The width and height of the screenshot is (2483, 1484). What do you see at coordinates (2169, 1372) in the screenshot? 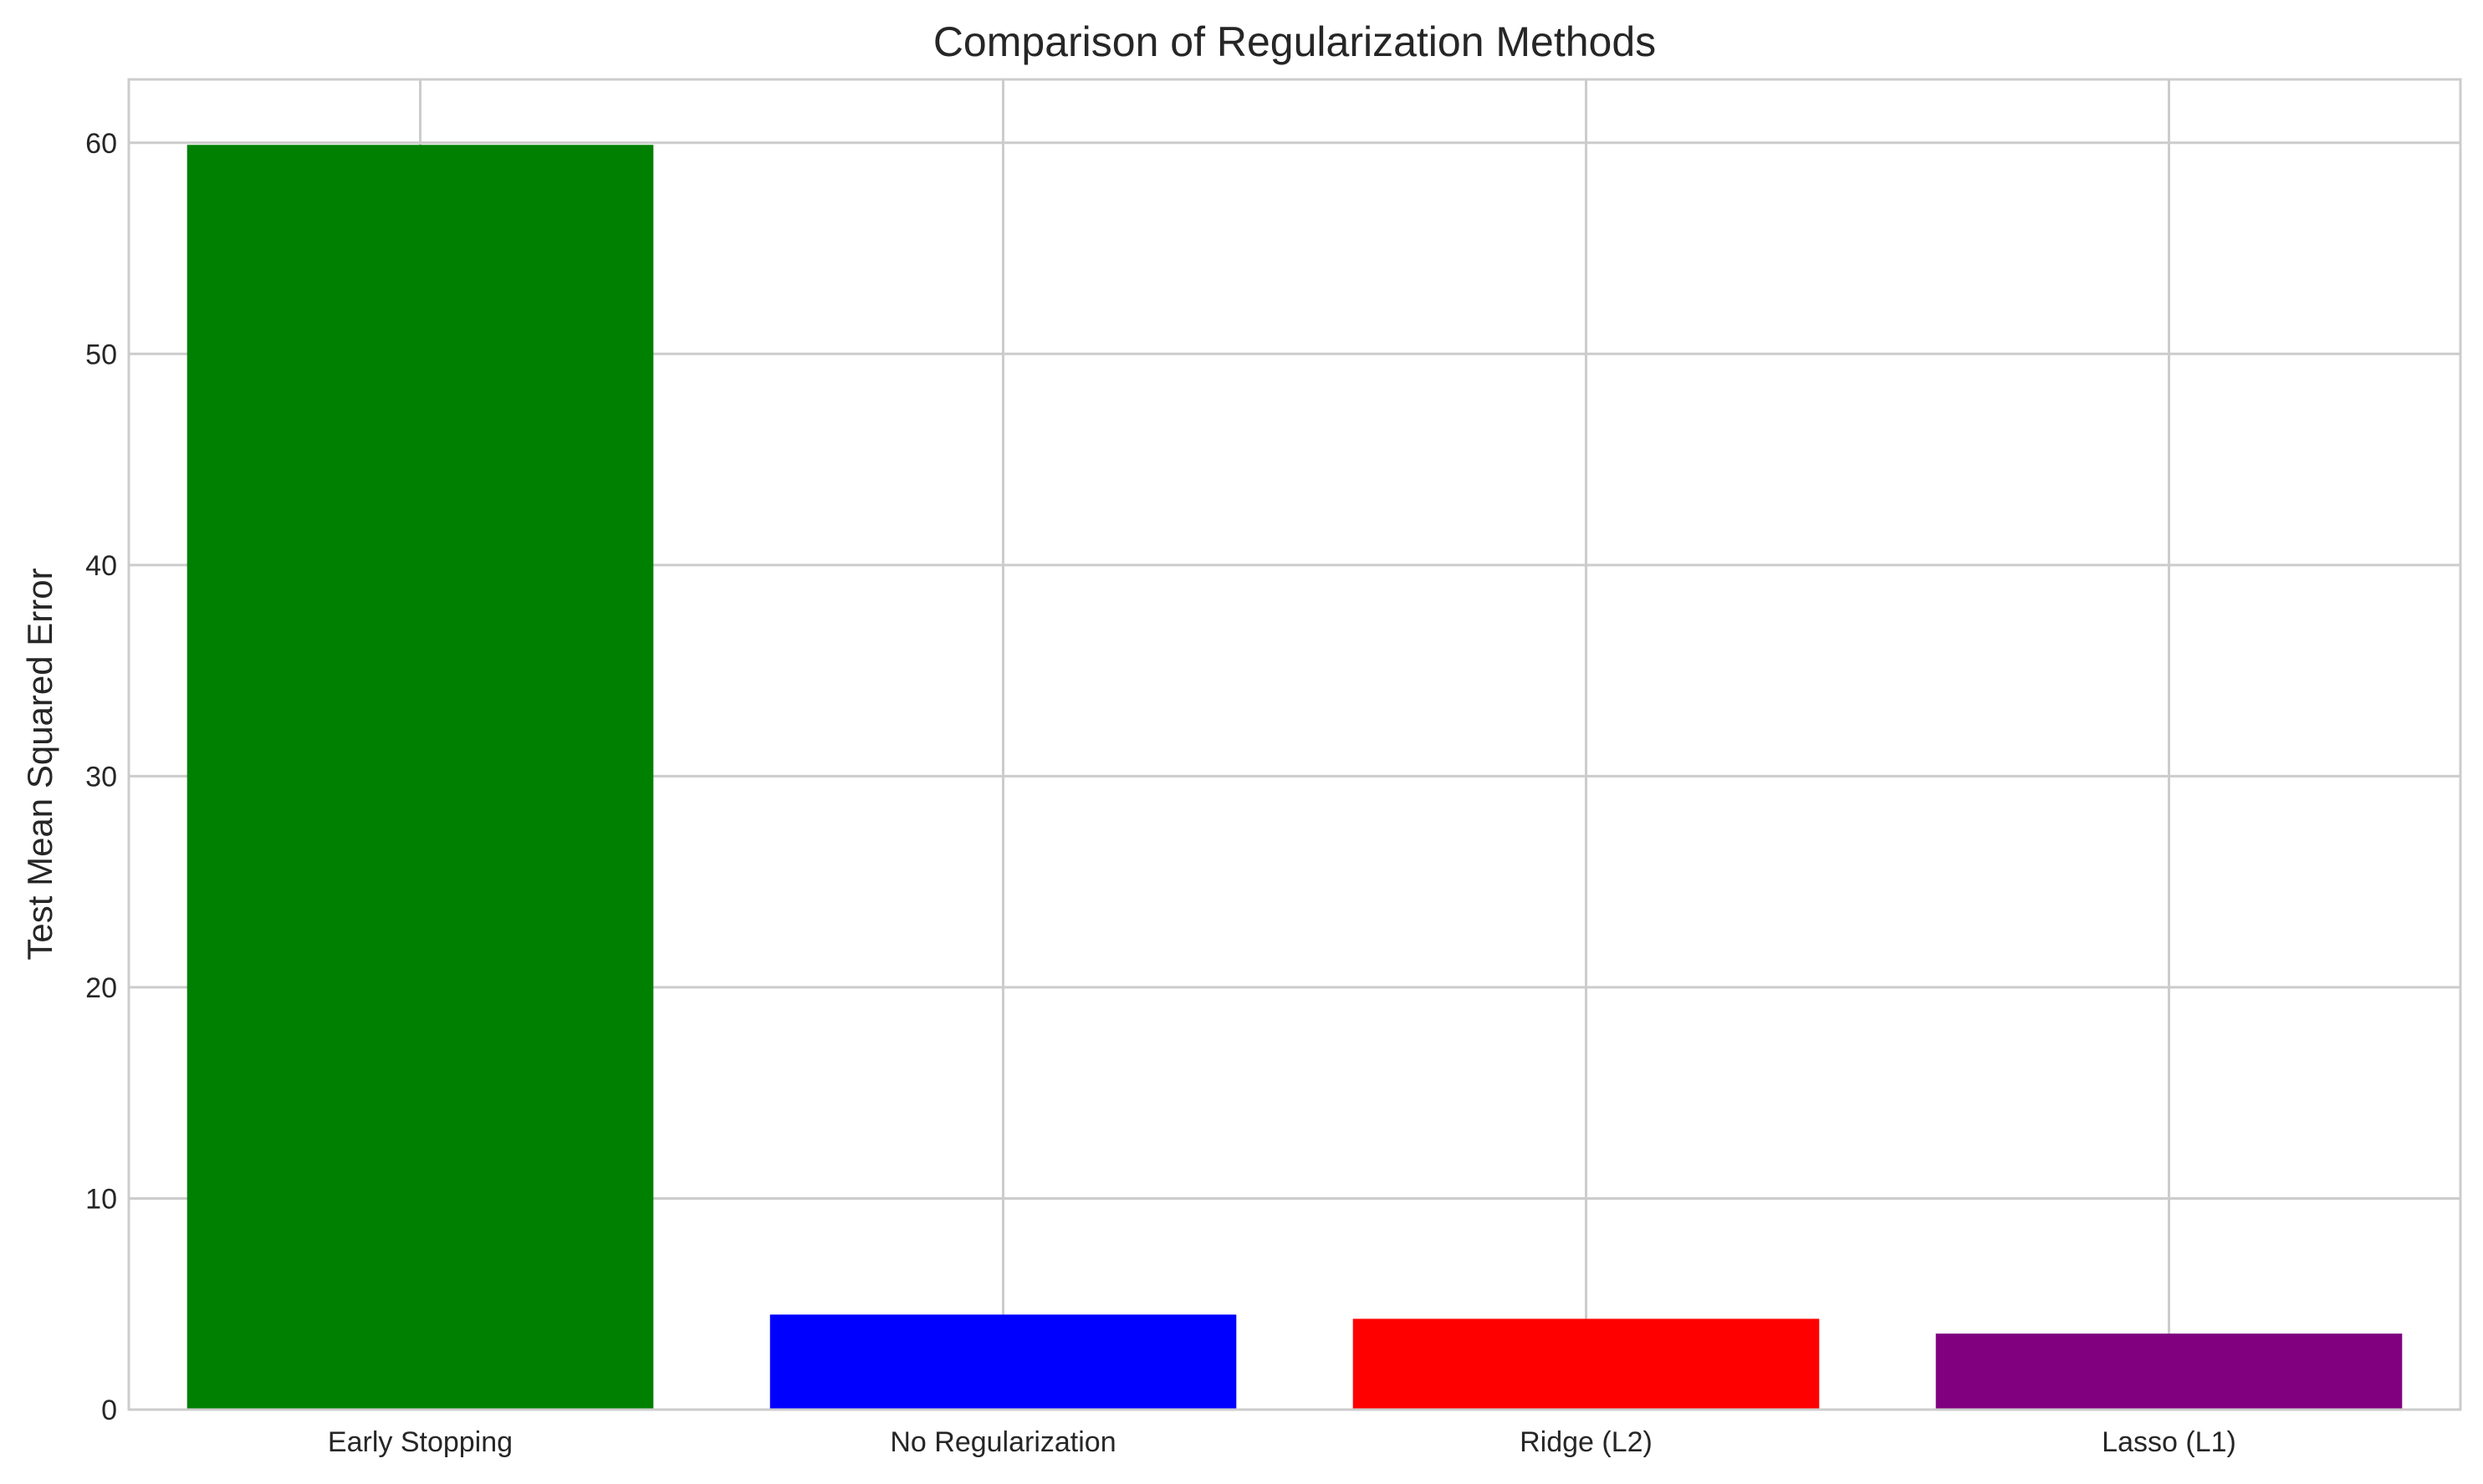
I see `bar-lasso-l1` at bounding box center [2169, 1372].